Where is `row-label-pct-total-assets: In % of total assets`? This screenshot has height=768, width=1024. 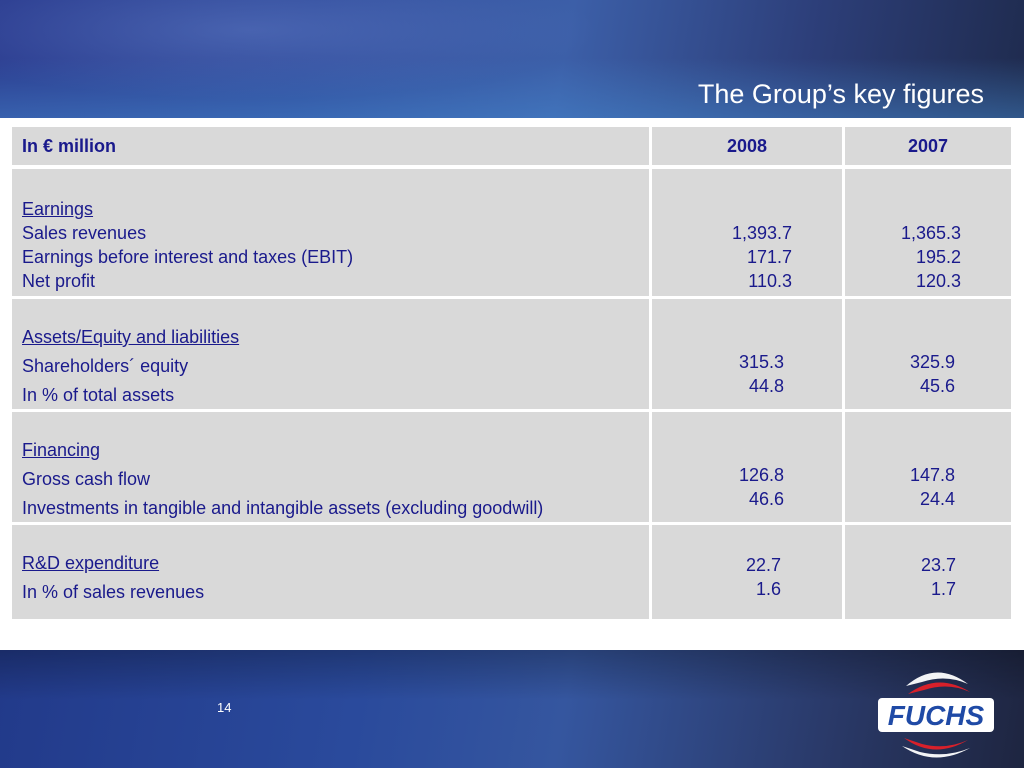 row-label-pct-total-assets: In % of total assets is located at coordinates (98, 395).